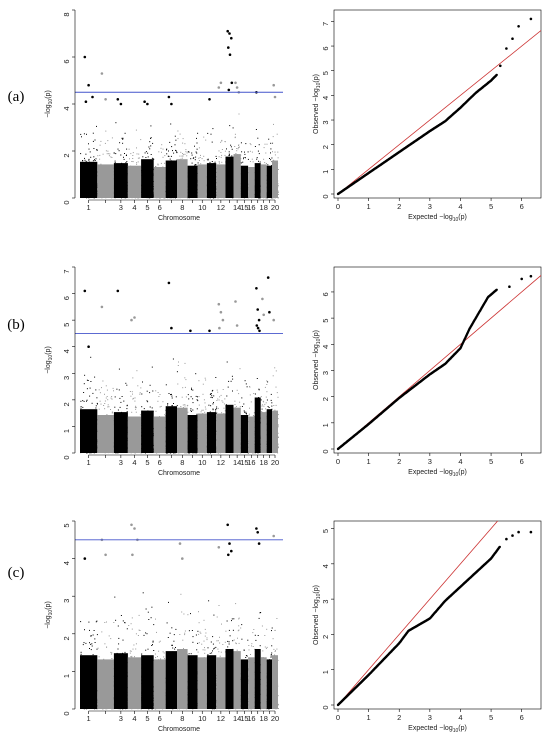 This screenshot has width=550, height=743. I want to click on snp-point-chr12, so click(221, 83).